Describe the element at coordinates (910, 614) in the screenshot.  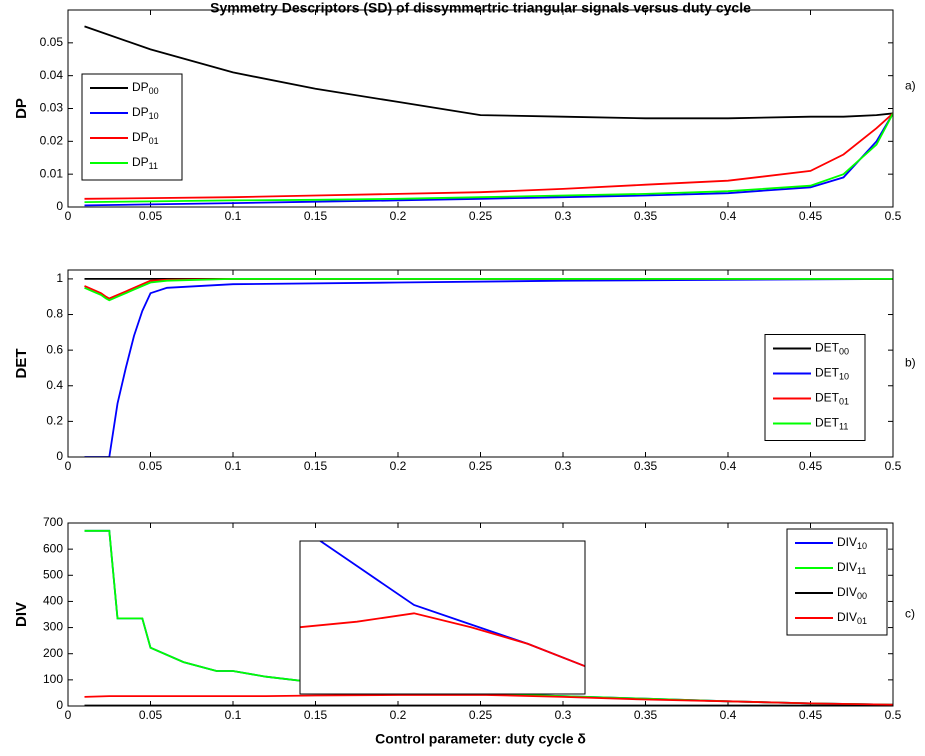
I see `panel-label: c)` at that location.